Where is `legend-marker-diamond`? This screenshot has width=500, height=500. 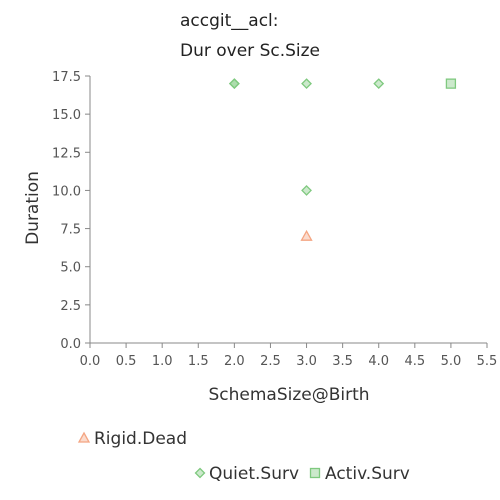 legend-marker-diamond is located at coordinates (200, 473).